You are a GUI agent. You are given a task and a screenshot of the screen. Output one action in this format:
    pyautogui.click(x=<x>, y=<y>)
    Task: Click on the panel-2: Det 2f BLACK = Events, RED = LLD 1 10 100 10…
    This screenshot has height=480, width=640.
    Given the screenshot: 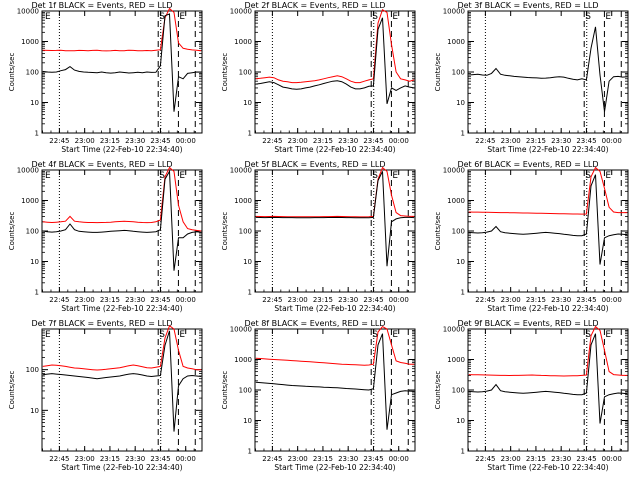 What is the action you would take?
    pyautogui.click(x=318, y=77)
    